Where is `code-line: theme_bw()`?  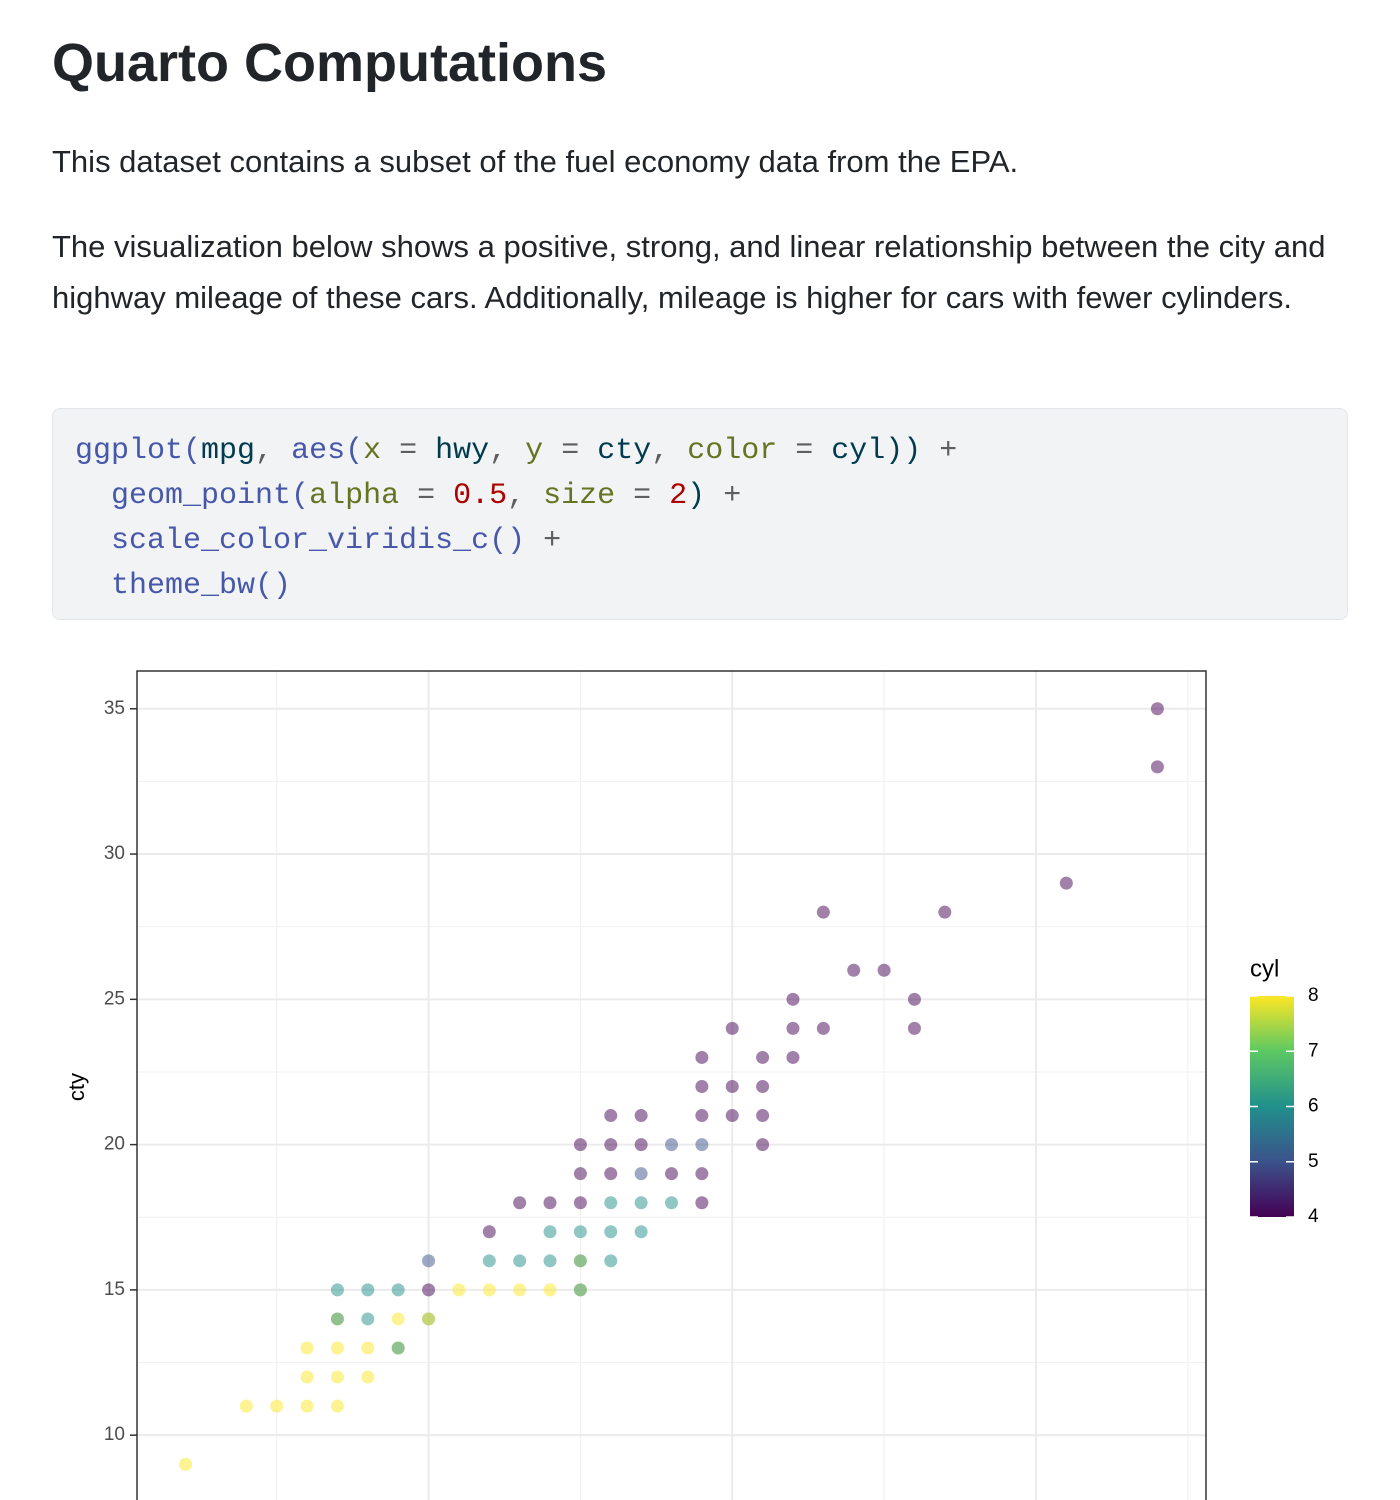
code-line: theme_bw() is located at coordinates (700, 586).